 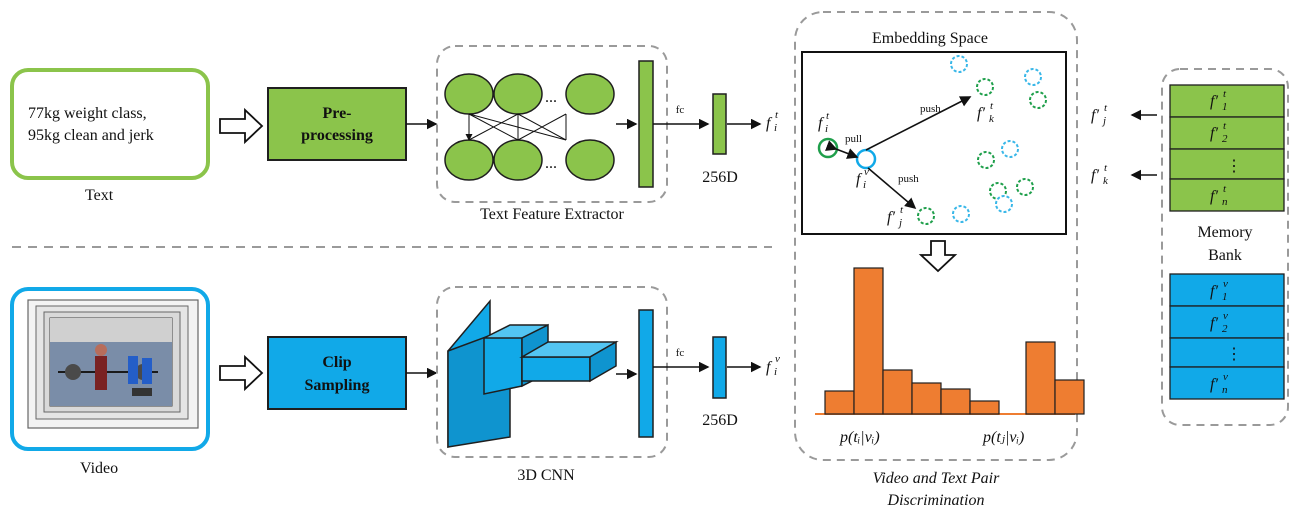 What do you see at coordinates (720, 177) in the screenshot?
I see `text-dim-label: 256D` at bounding box center [720, 177].